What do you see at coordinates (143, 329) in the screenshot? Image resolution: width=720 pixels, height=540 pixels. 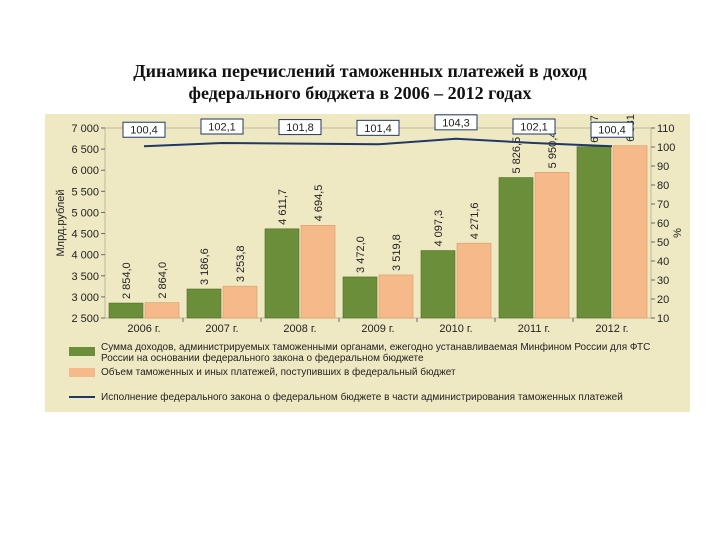 I see `x-tick-label: 2006 г.` at bounding box center [143, 329].